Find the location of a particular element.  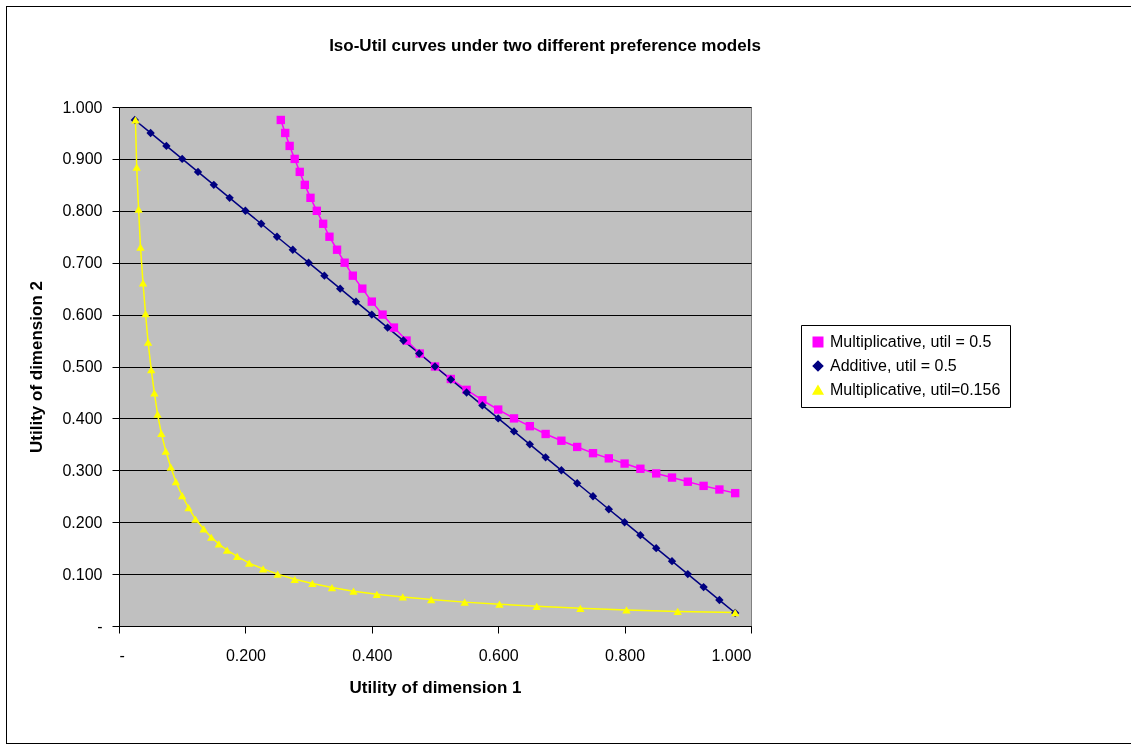

y-tick-label: 0.700 is located at coordinates (82, 263).